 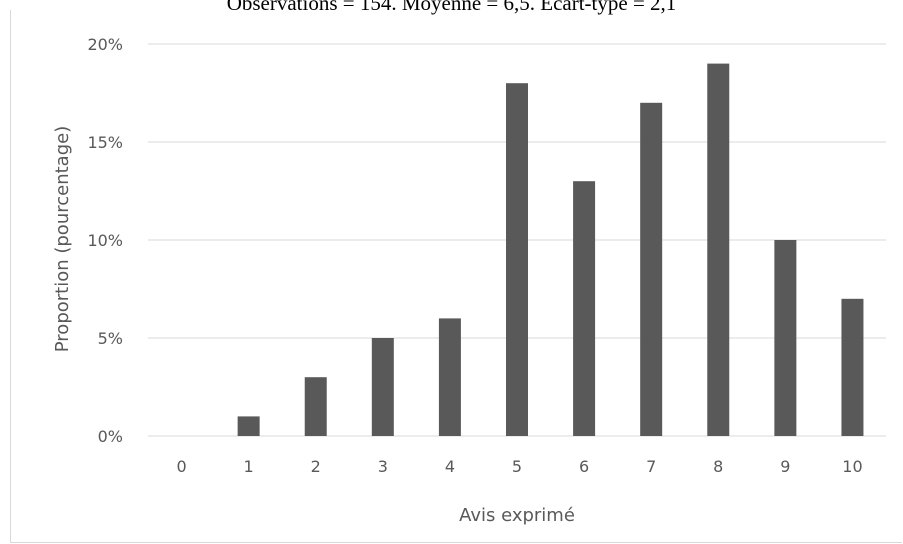 What do you see at coordinates (383, 466) in the screenshot?
I see `x-tick-label: 3` at bounding box center [383, 466].